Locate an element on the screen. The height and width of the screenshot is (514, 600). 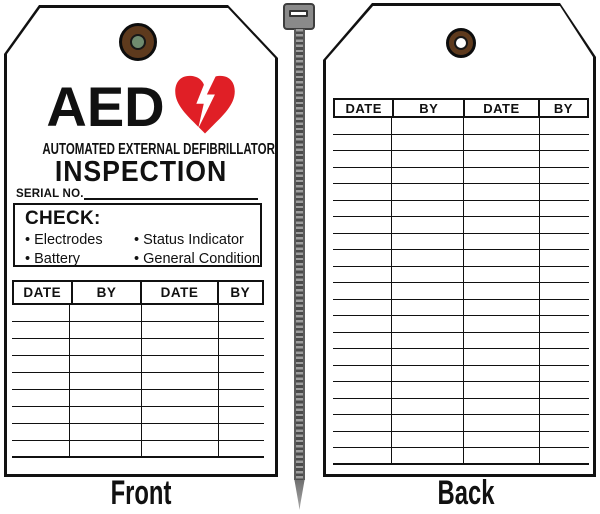
serial-row: SERIAL NO. is located at coordinates (137, 194).